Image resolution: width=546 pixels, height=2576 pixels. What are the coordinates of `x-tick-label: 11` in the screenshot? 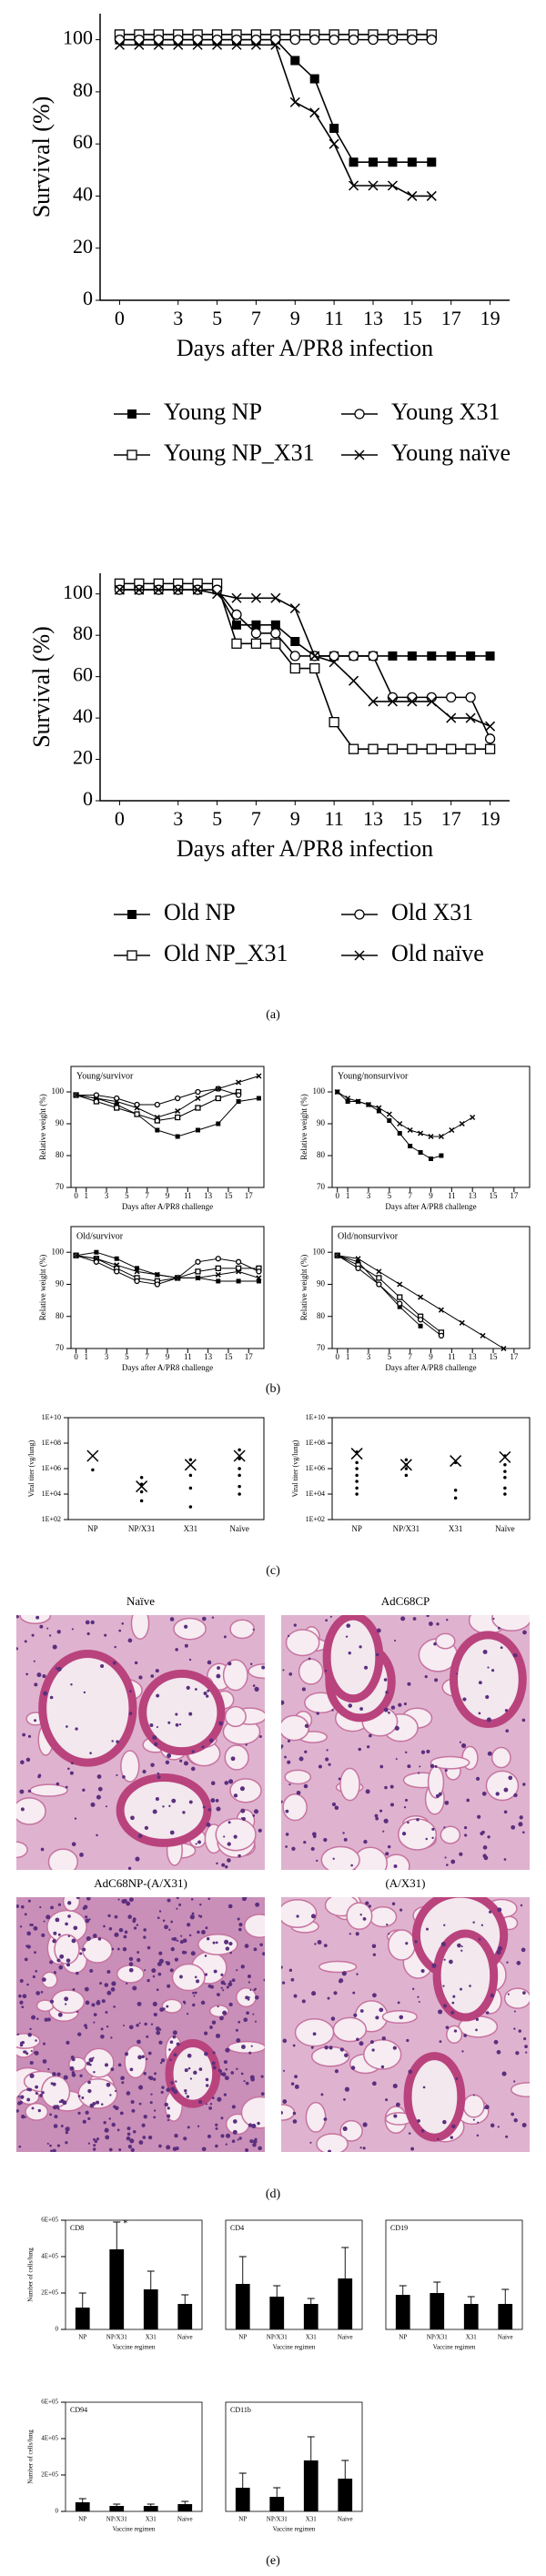 It's located at (335, 318).